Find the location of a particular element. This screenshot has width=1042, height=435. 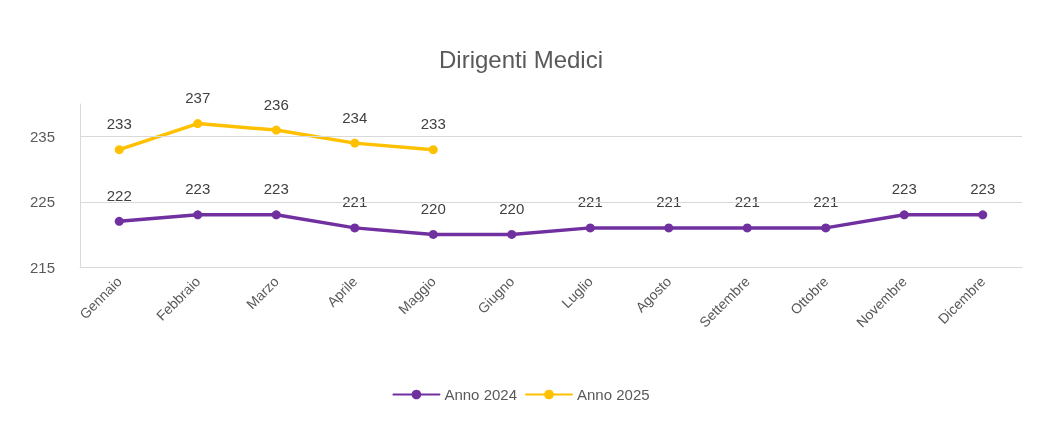

data-label: 234 is located at coordinates (355, 117).